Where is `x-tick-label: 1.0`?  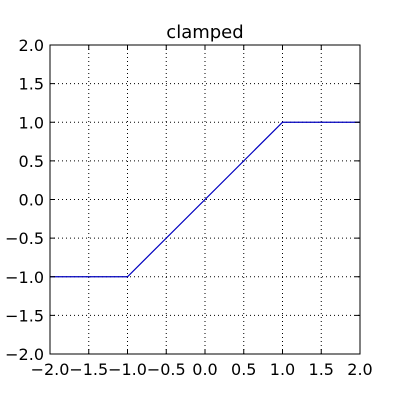 x-tick-label: 1.0 is located at coordinates (282, 369).